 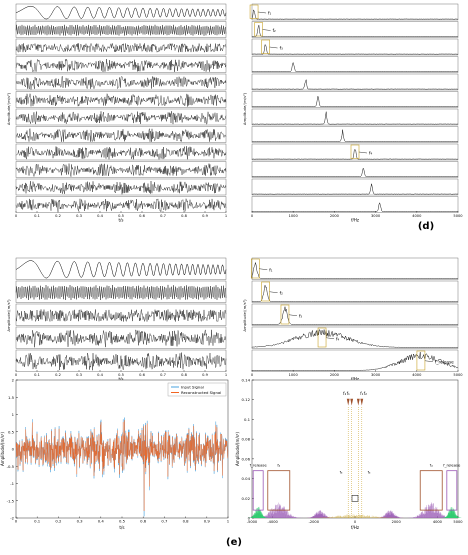 What do you see at coordinates (13, 380) in the screenshot?
I see `y-tick-label: 2` at bounding box center [13, 380].